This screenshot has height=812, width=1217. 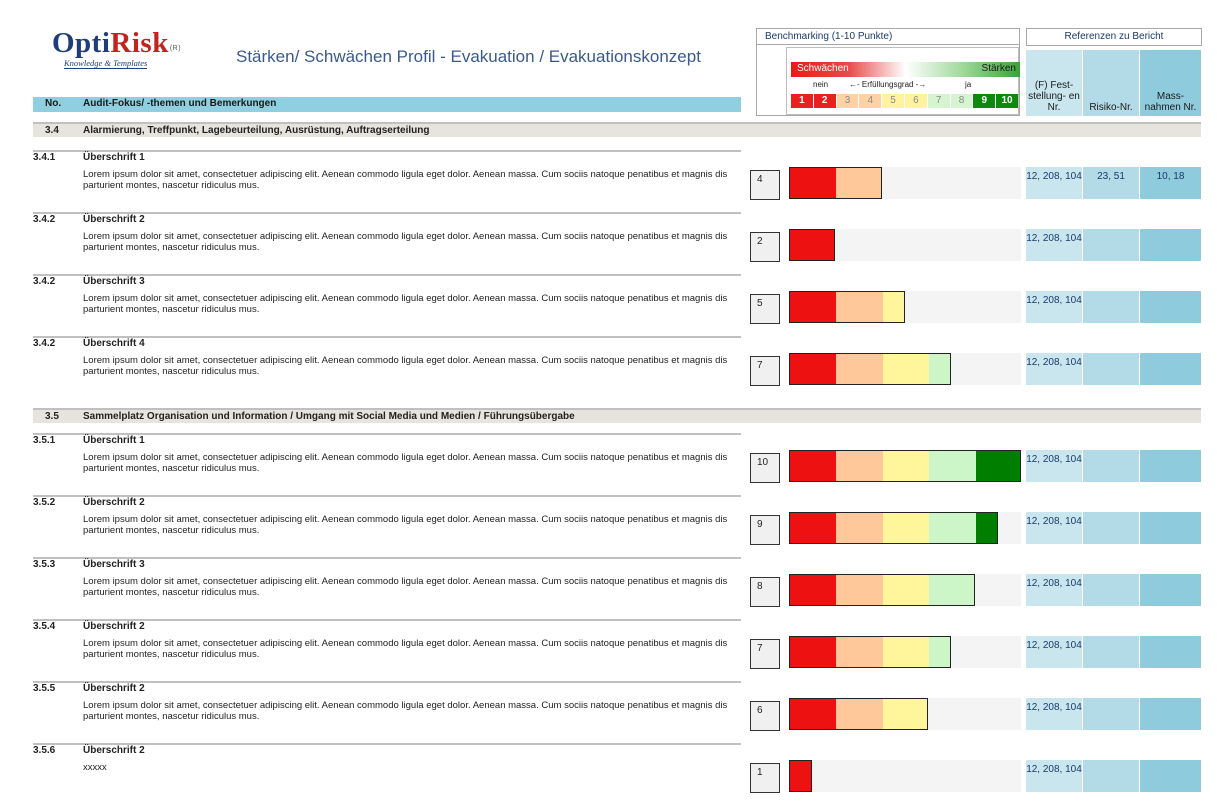 What do you see at coordinates (915, 101) in the screenshot?
I see `scale-cell-6: 6` at bounding box center [915, 101].